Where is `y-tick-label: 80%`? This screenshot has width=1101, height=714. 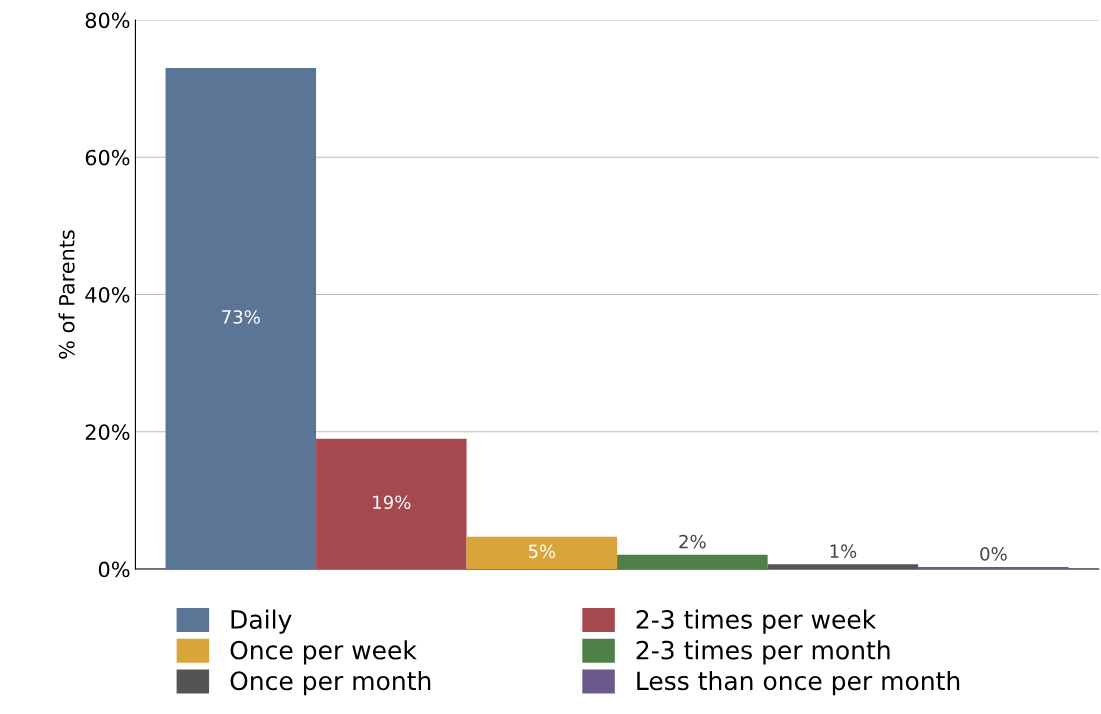 y-tick-label: 80% is located at coordinates (107, 20).